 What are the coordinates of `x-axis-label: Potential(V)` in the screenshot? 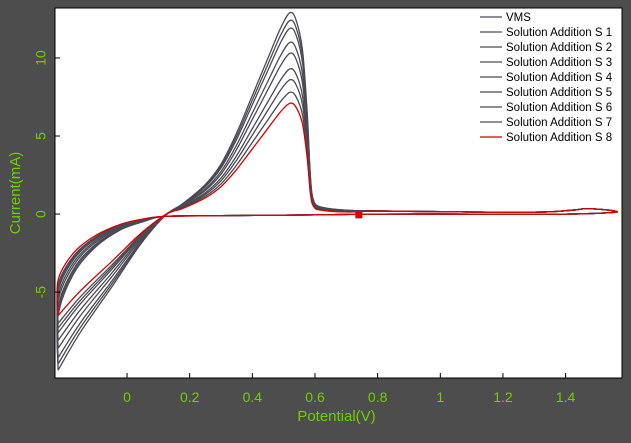 It's located at (336, 416).